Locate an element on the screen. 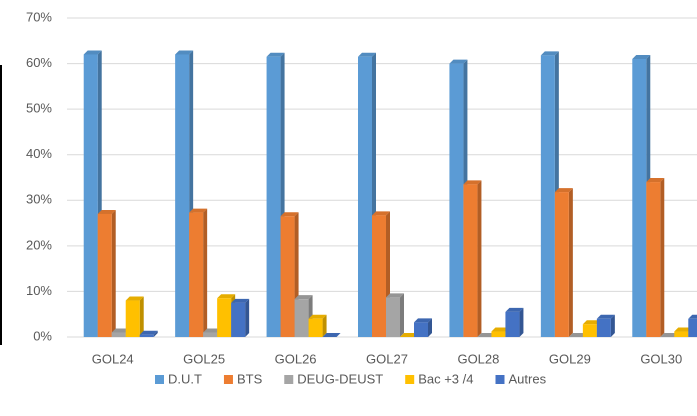  y-tick-label: 10% is located at coordinates (39, 290).